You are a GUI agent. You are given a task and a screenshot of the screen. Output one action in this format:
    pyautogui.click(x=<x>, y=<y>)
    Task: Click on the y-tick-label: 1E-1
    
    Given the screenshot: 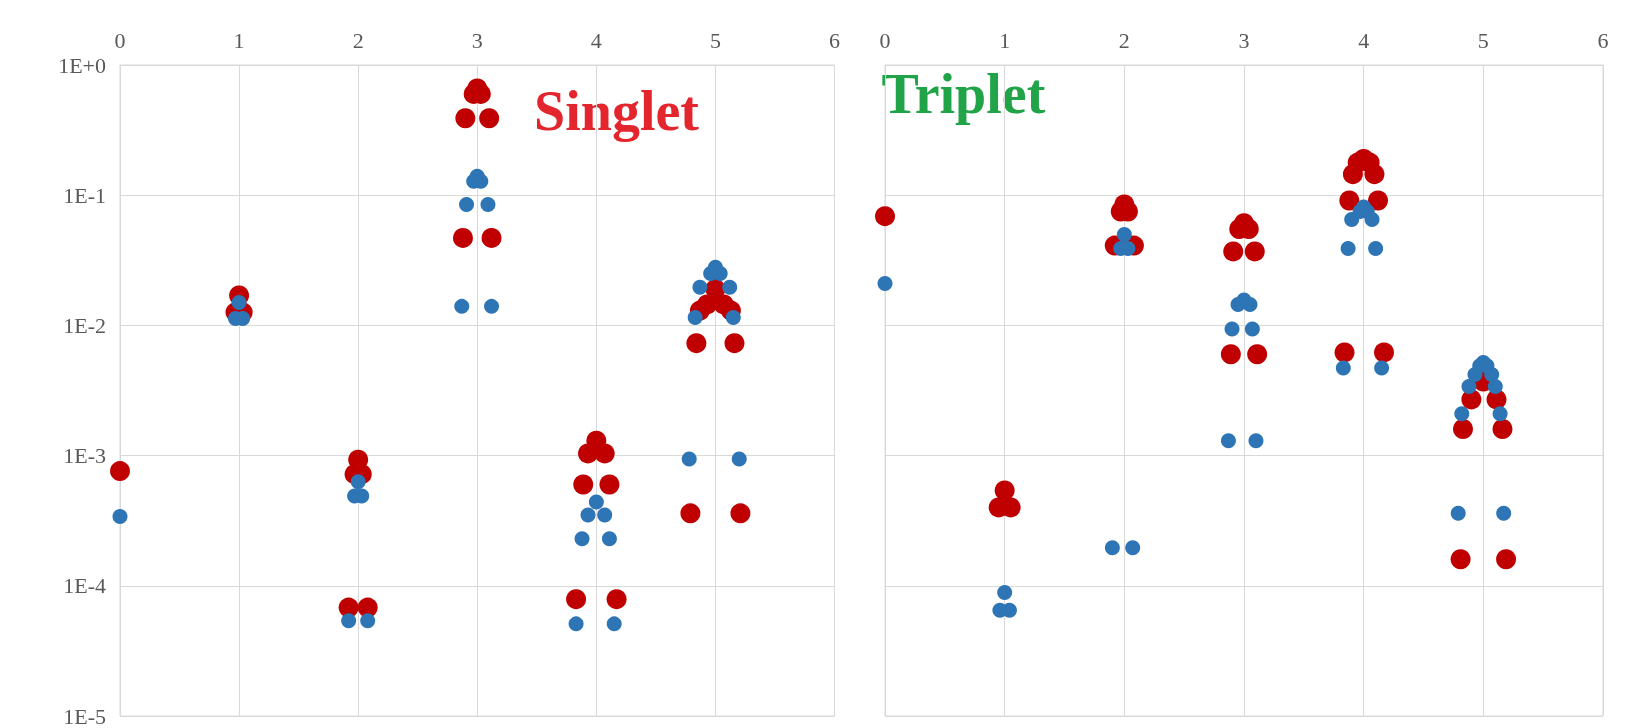 What is the action you would take?
    pyautogui.click(x=84, y=195)
    